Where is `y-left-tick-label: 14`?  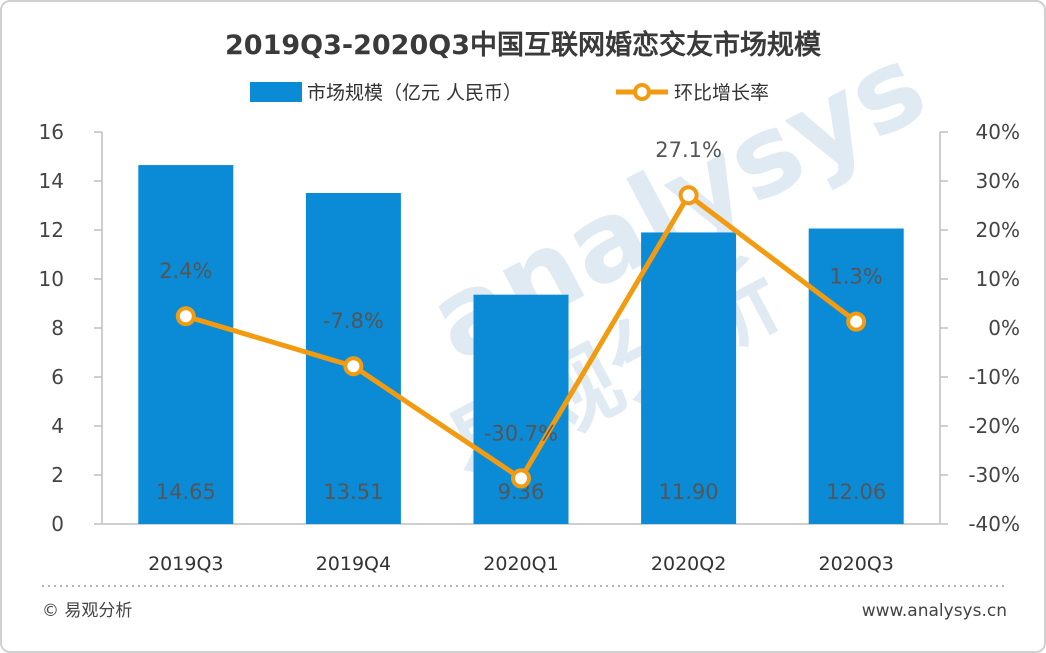 y-left-tick-label: 14 is located at coordinates (51, 181).